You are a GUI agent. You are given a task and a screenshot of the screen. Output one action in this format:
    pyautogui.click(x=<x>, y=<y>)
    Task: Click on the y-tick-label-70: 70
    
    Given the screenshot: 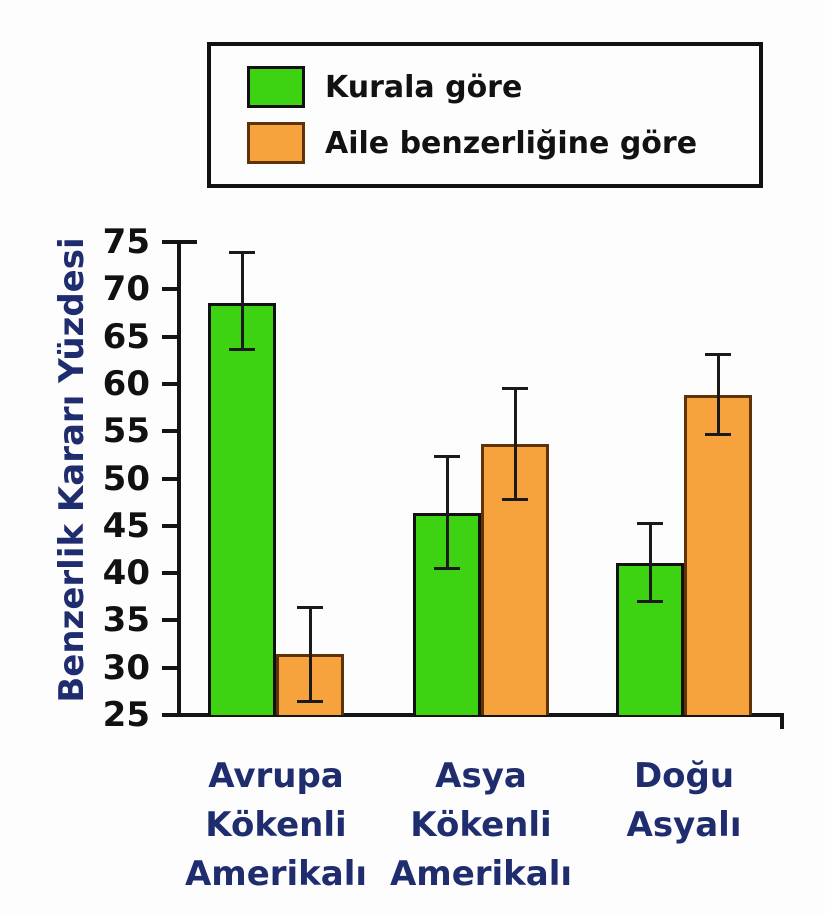 What is the action you would take?
    pyautogui.click(x=126, y=289)
    